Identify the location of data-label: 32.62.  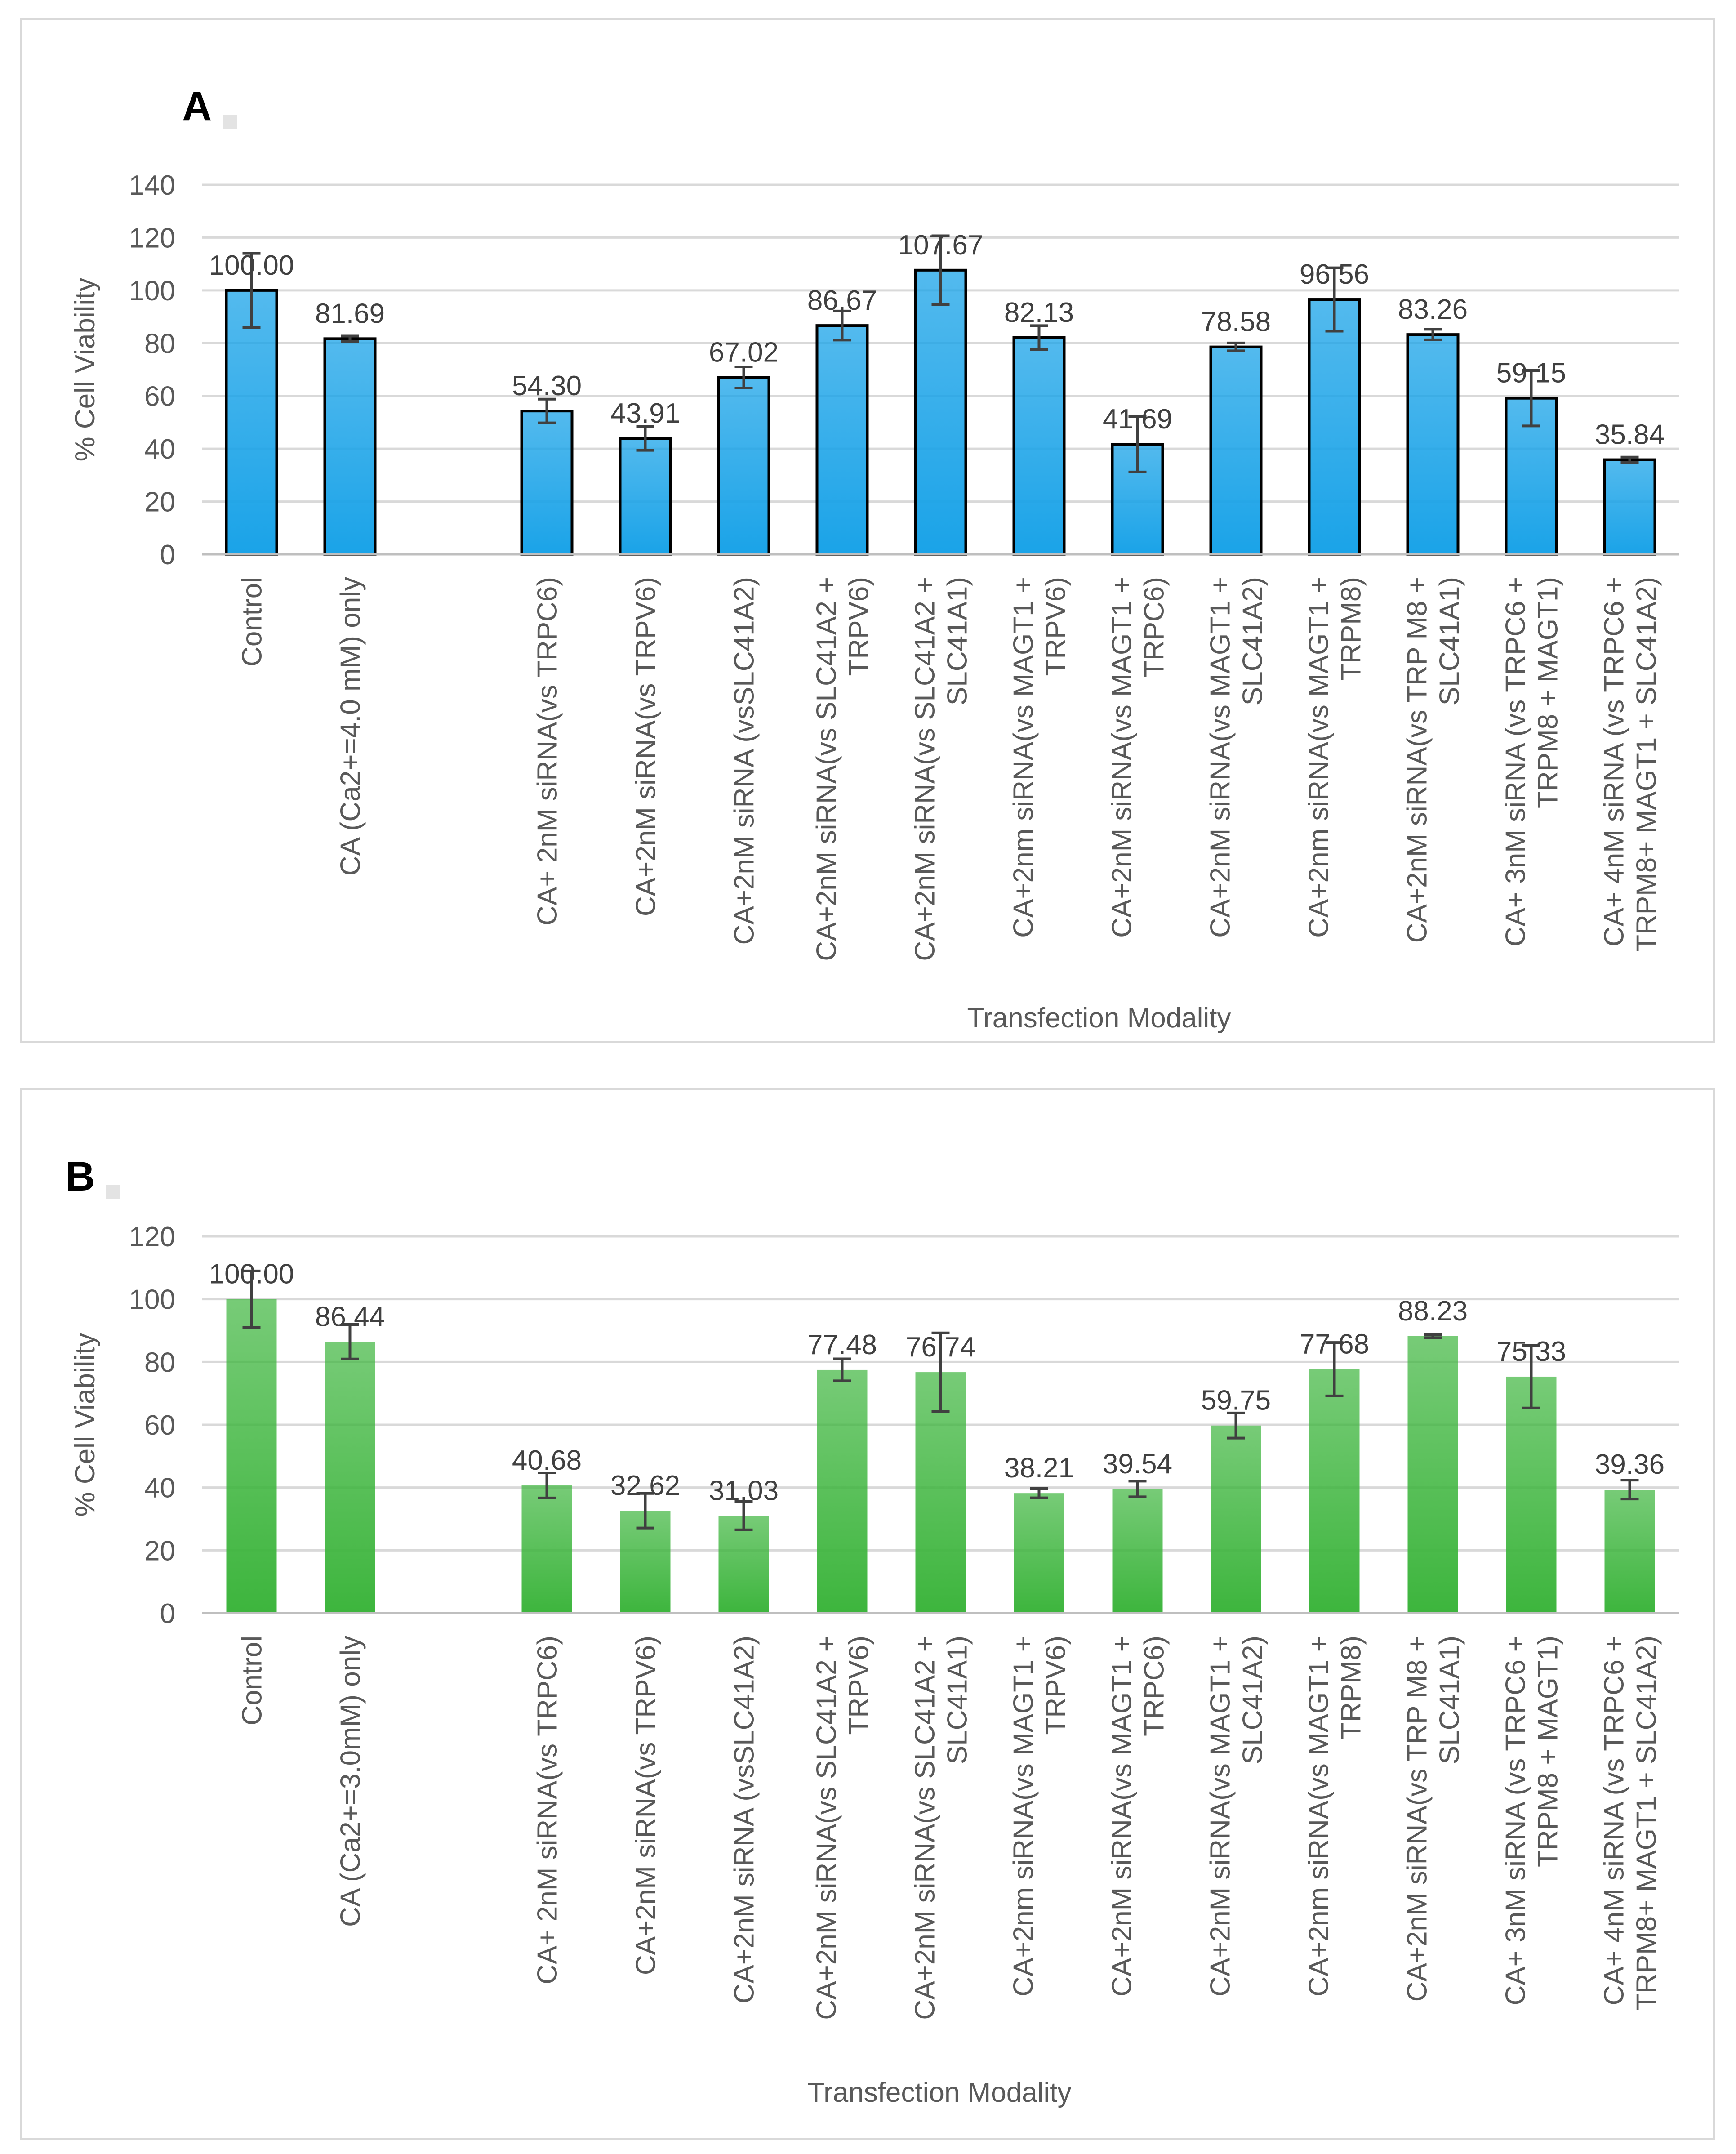
(645, 1486).